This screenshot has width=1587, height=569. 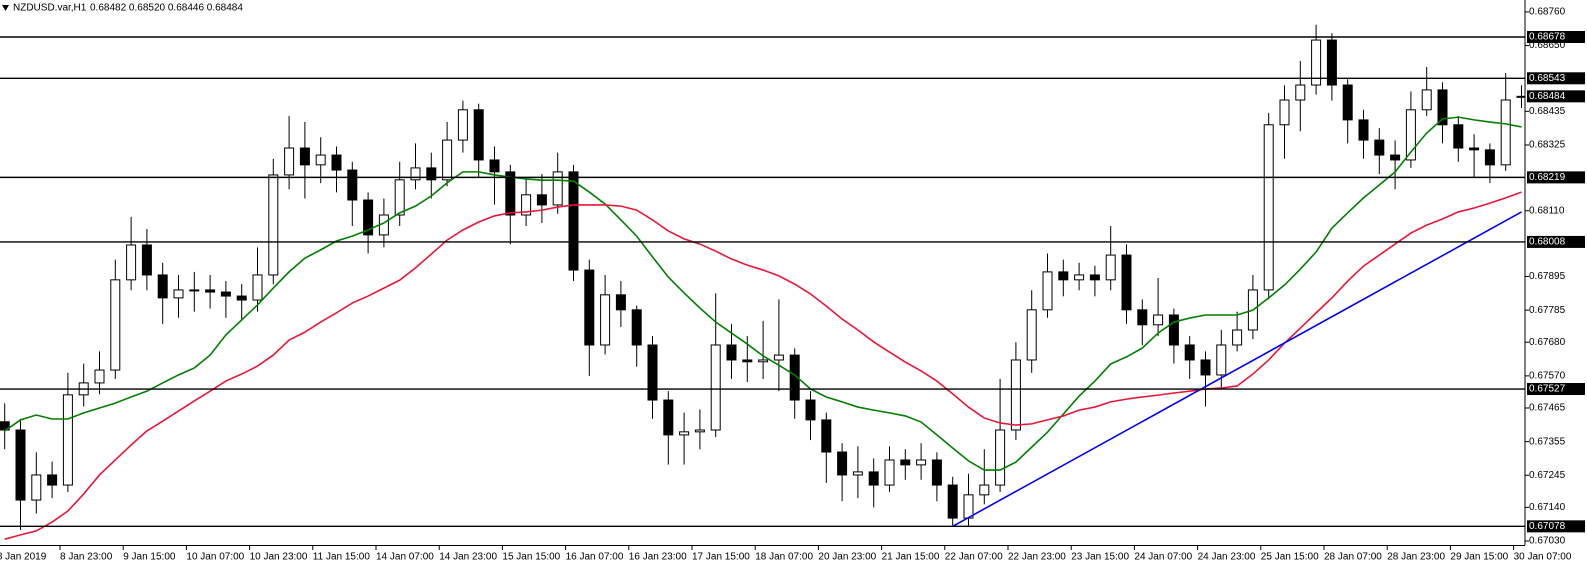 I want to click on y-tick-label: 0.67680, so click(x=1547, y=342).